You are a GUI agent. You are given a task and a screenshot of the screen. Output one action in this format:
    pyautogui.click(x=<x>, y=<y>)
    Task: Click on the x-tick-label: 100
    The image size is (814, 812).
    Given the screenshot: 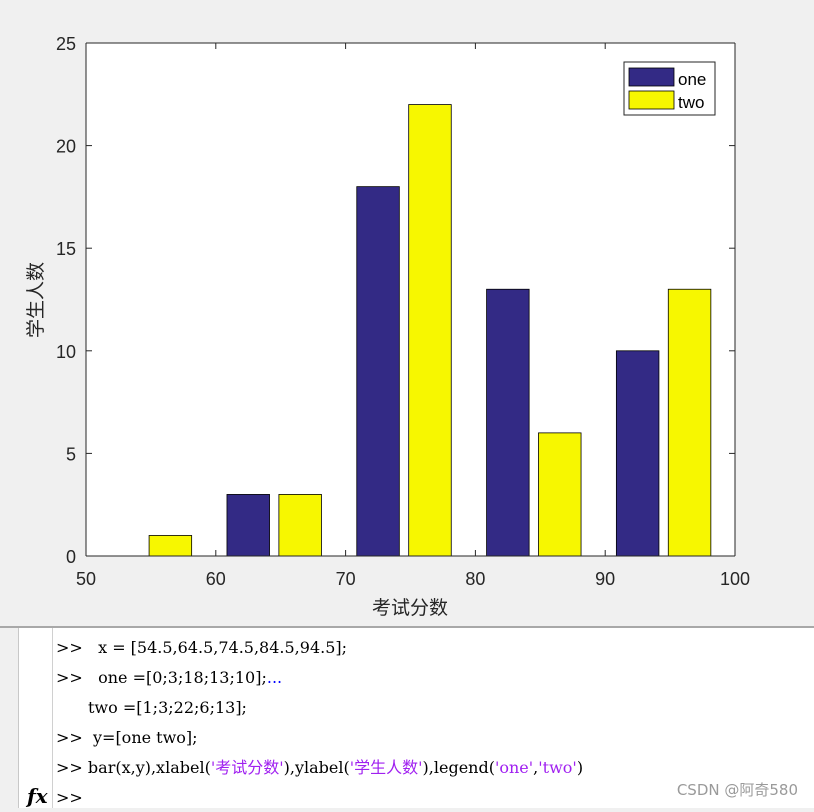 What is the action you would take?
    pyautogui.click(x=735, y=579)
    